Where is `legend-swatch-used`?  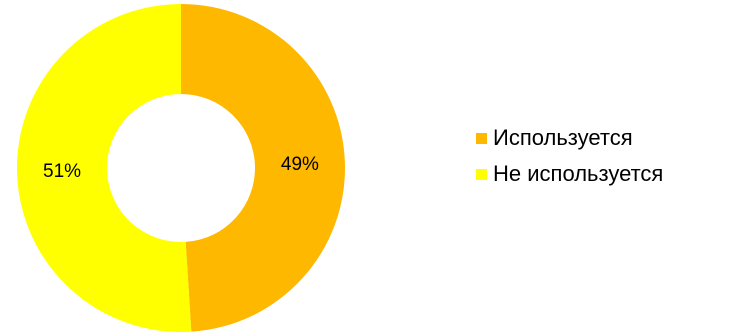
legend-swatch-used is located at coordinates (481, 138).